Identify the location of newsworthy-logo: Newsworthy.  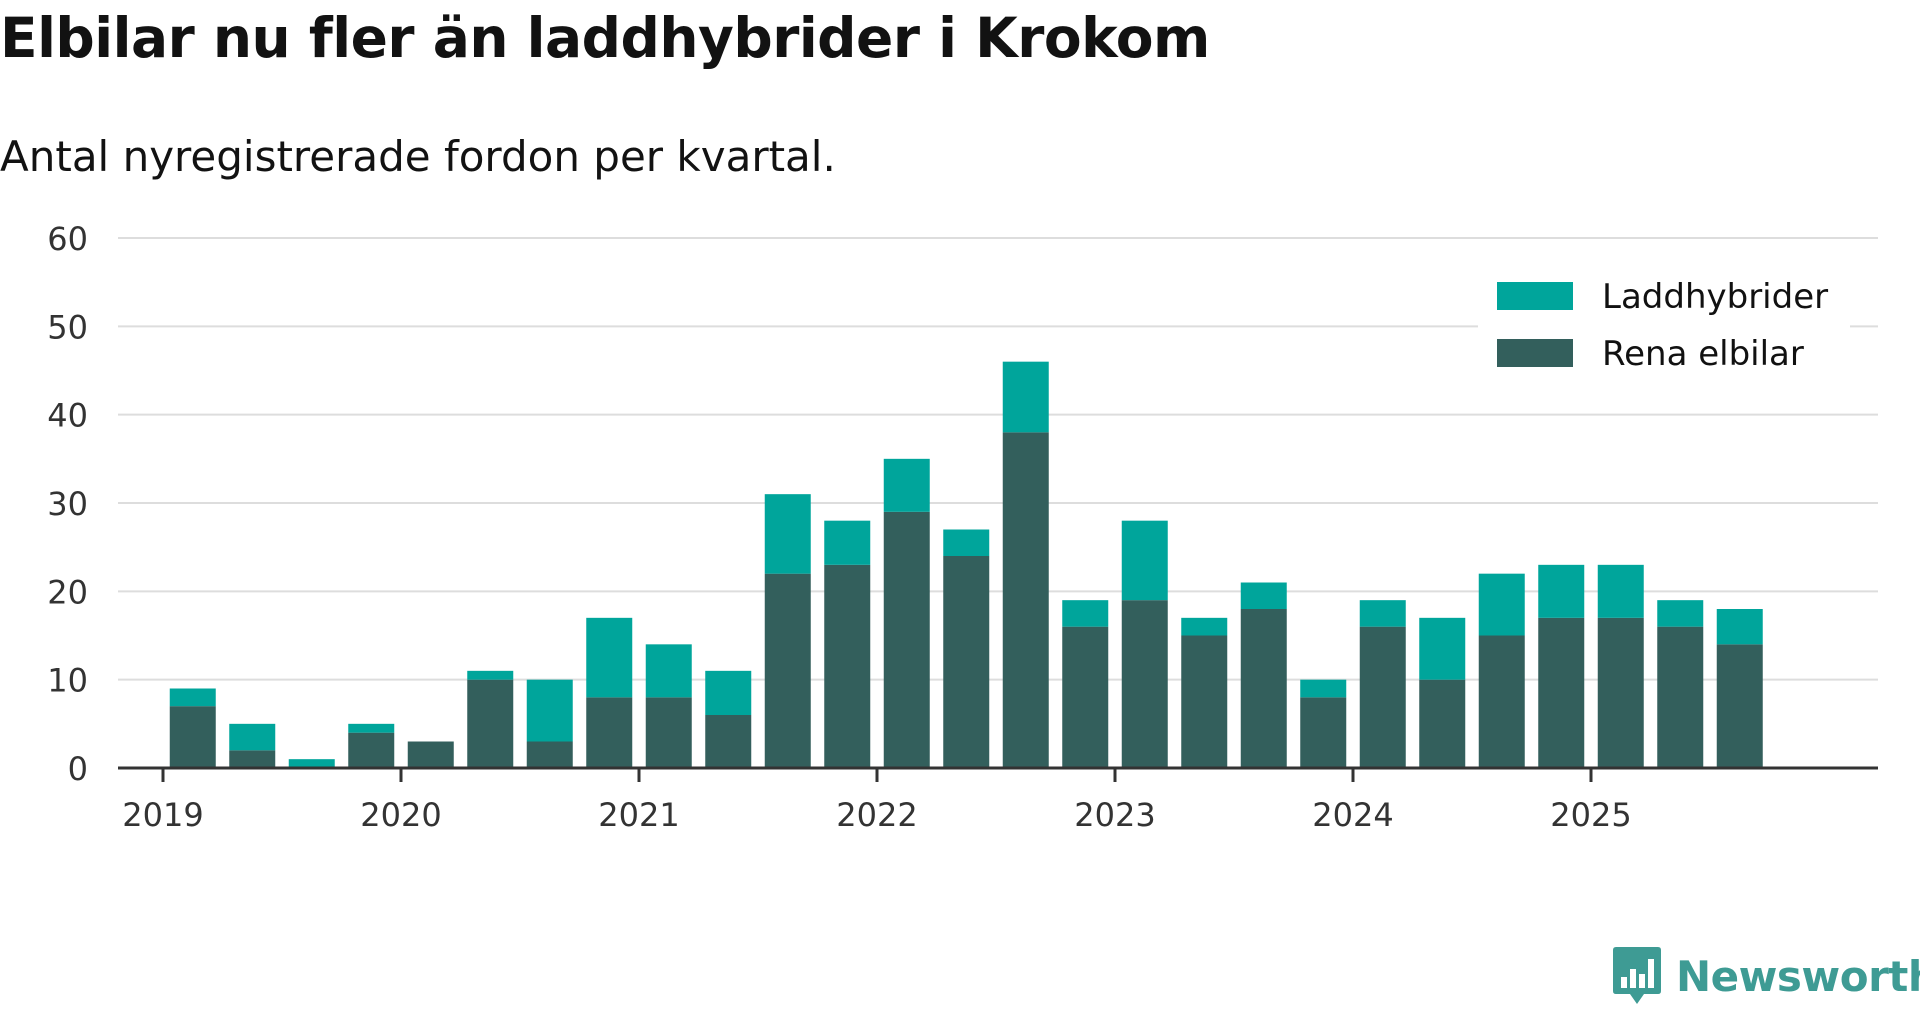
(1766, 976).